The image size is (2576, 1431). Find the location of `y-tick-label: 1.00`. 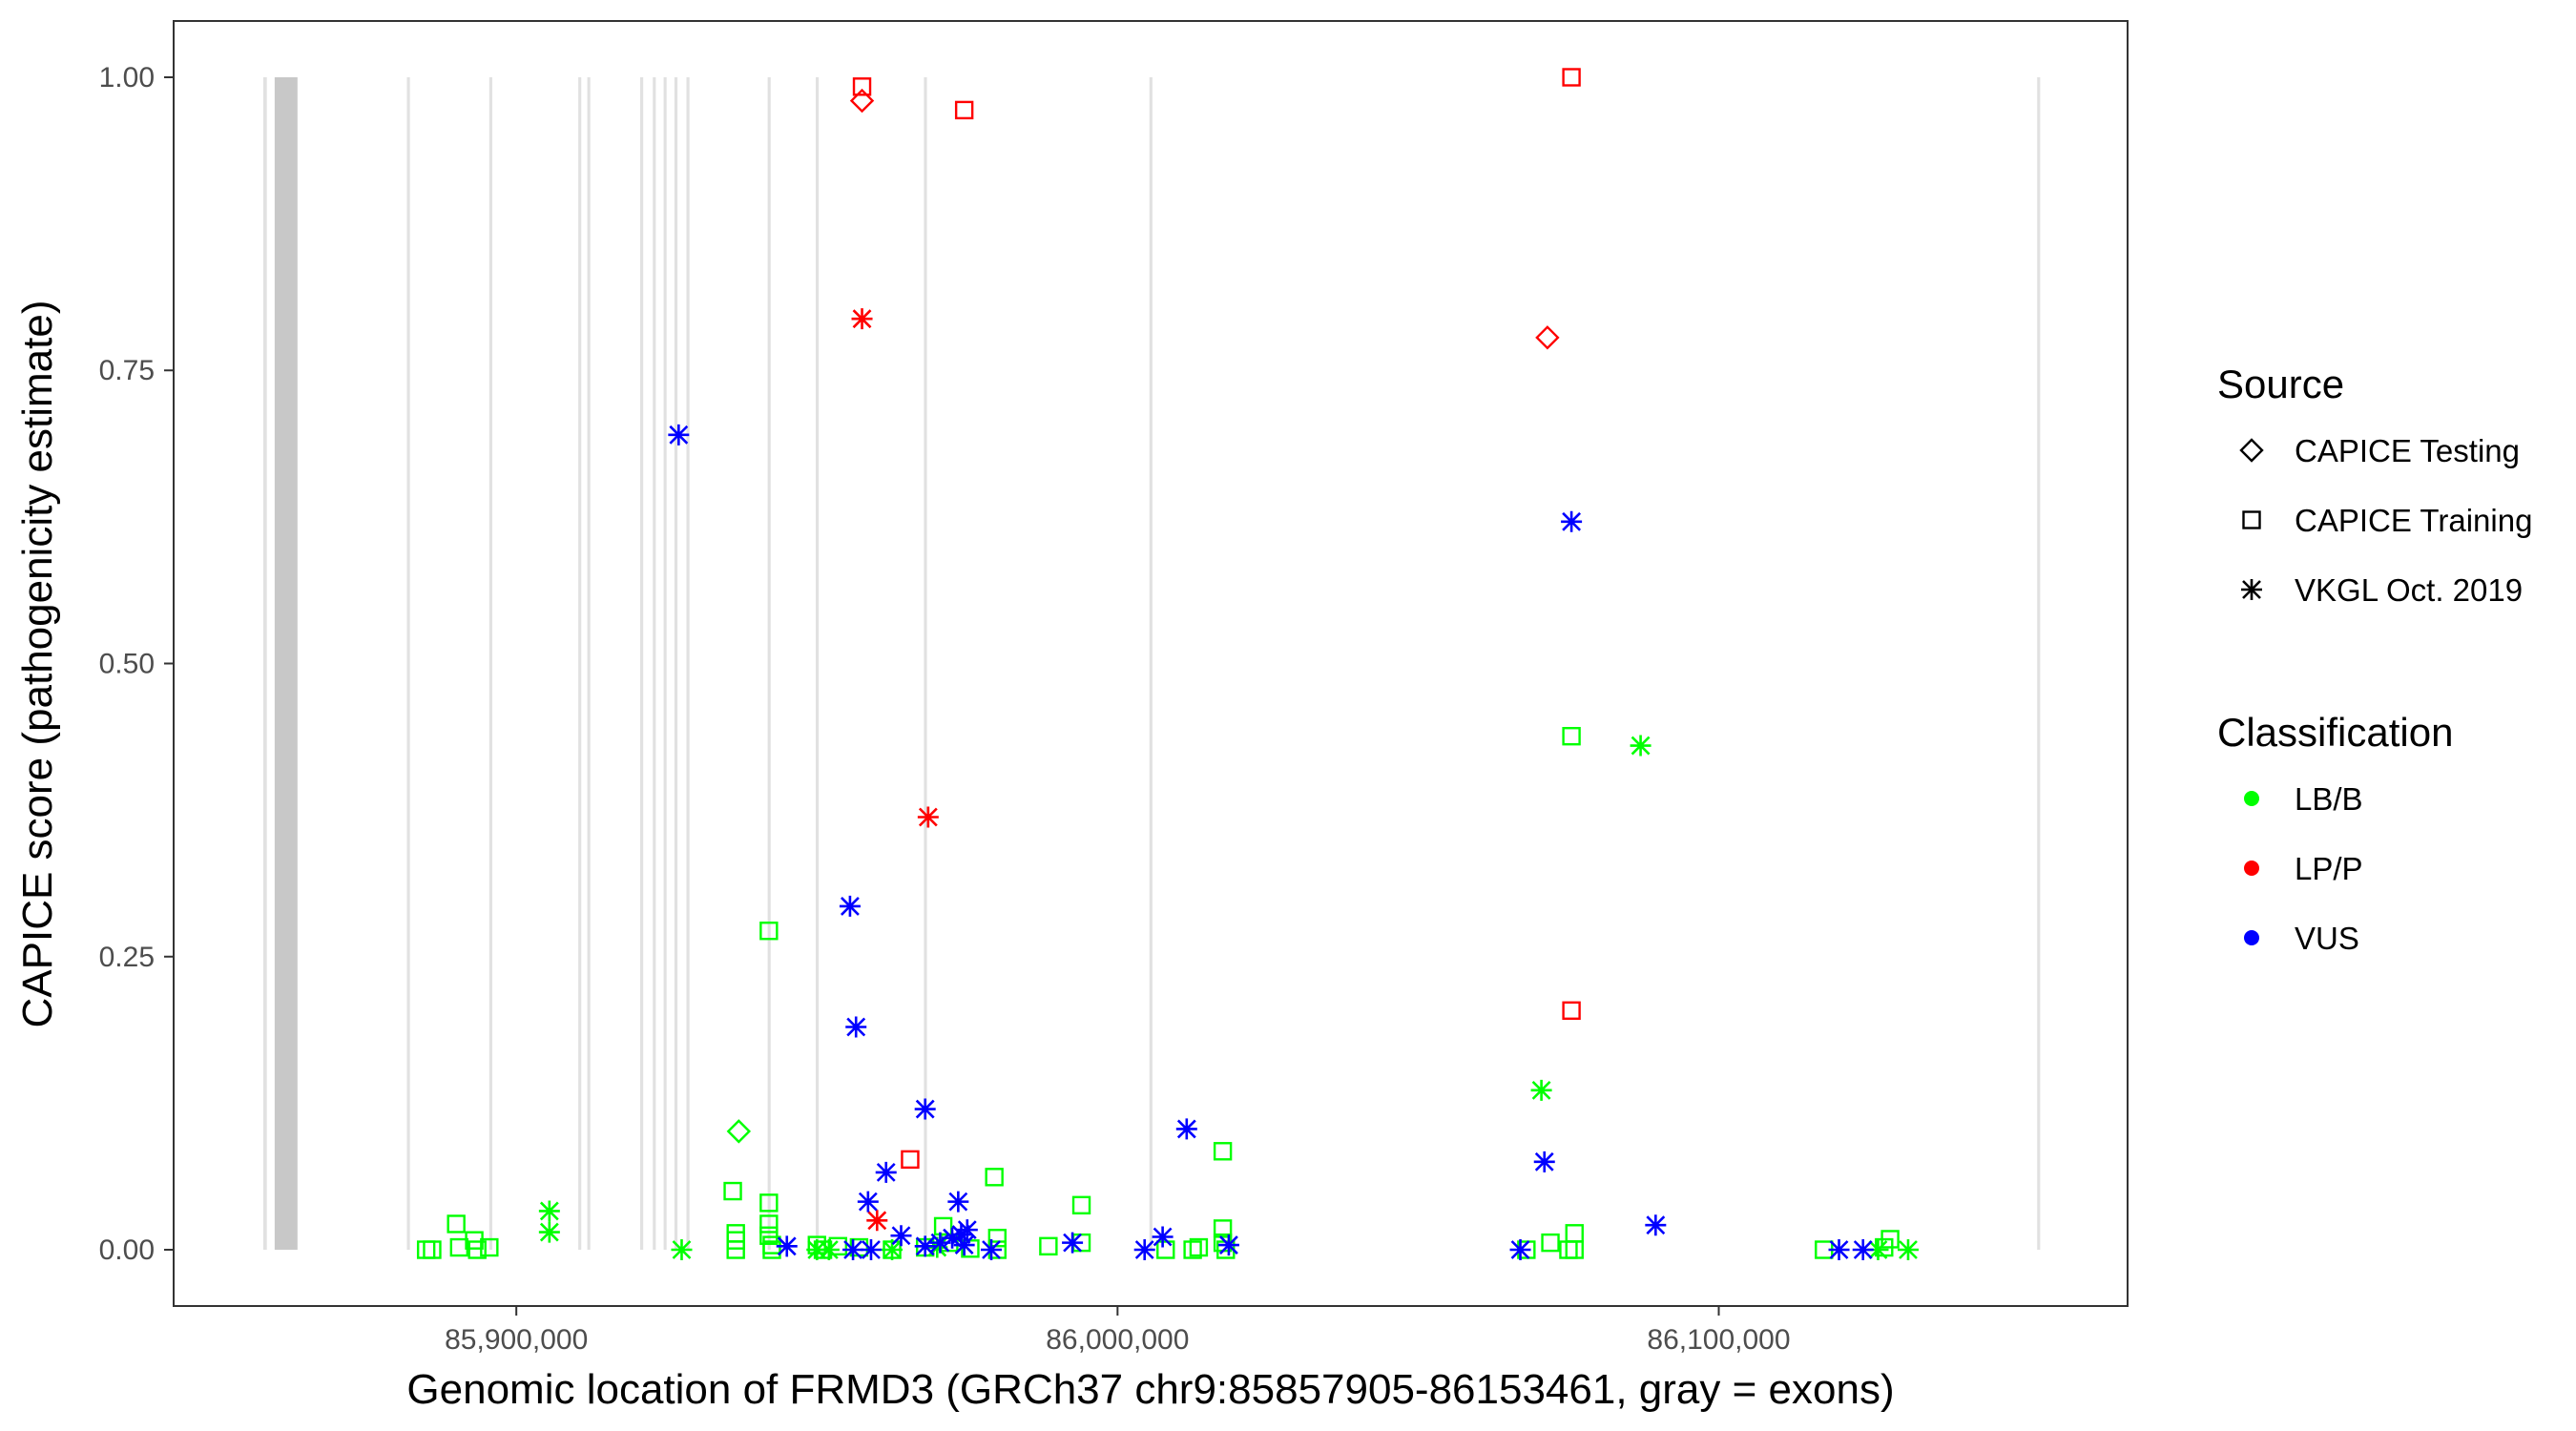

y-tick-label: 1.00 is located at coordinates (127, 77).